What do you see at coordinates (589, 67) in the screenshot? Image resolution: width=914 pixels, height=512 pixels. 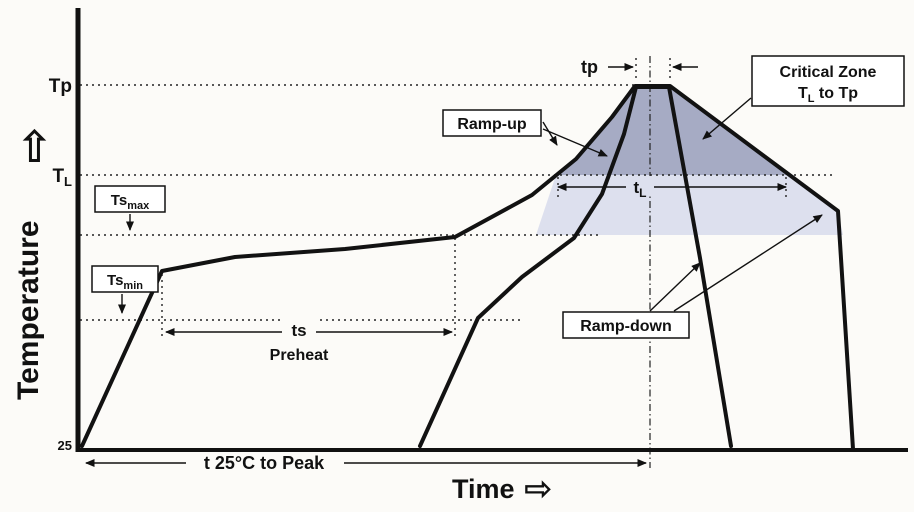 I see `tp-interval-label: tp` at bounding box center [589, 67].